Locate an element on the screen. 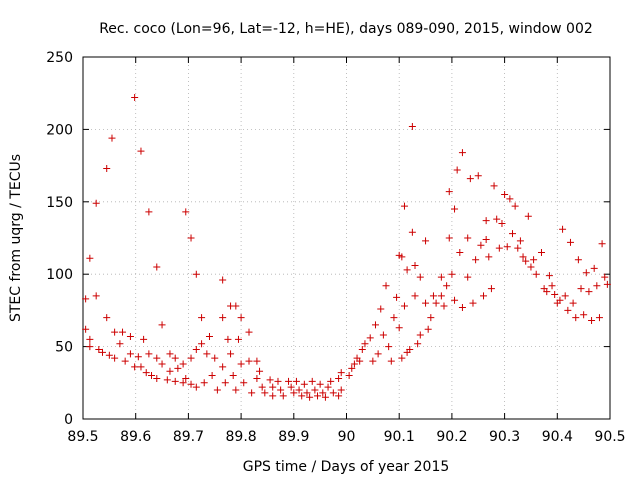 The height and width of the screenshot is (480, 640). y-tick-label: 100 is located at coordinates (59, 275).